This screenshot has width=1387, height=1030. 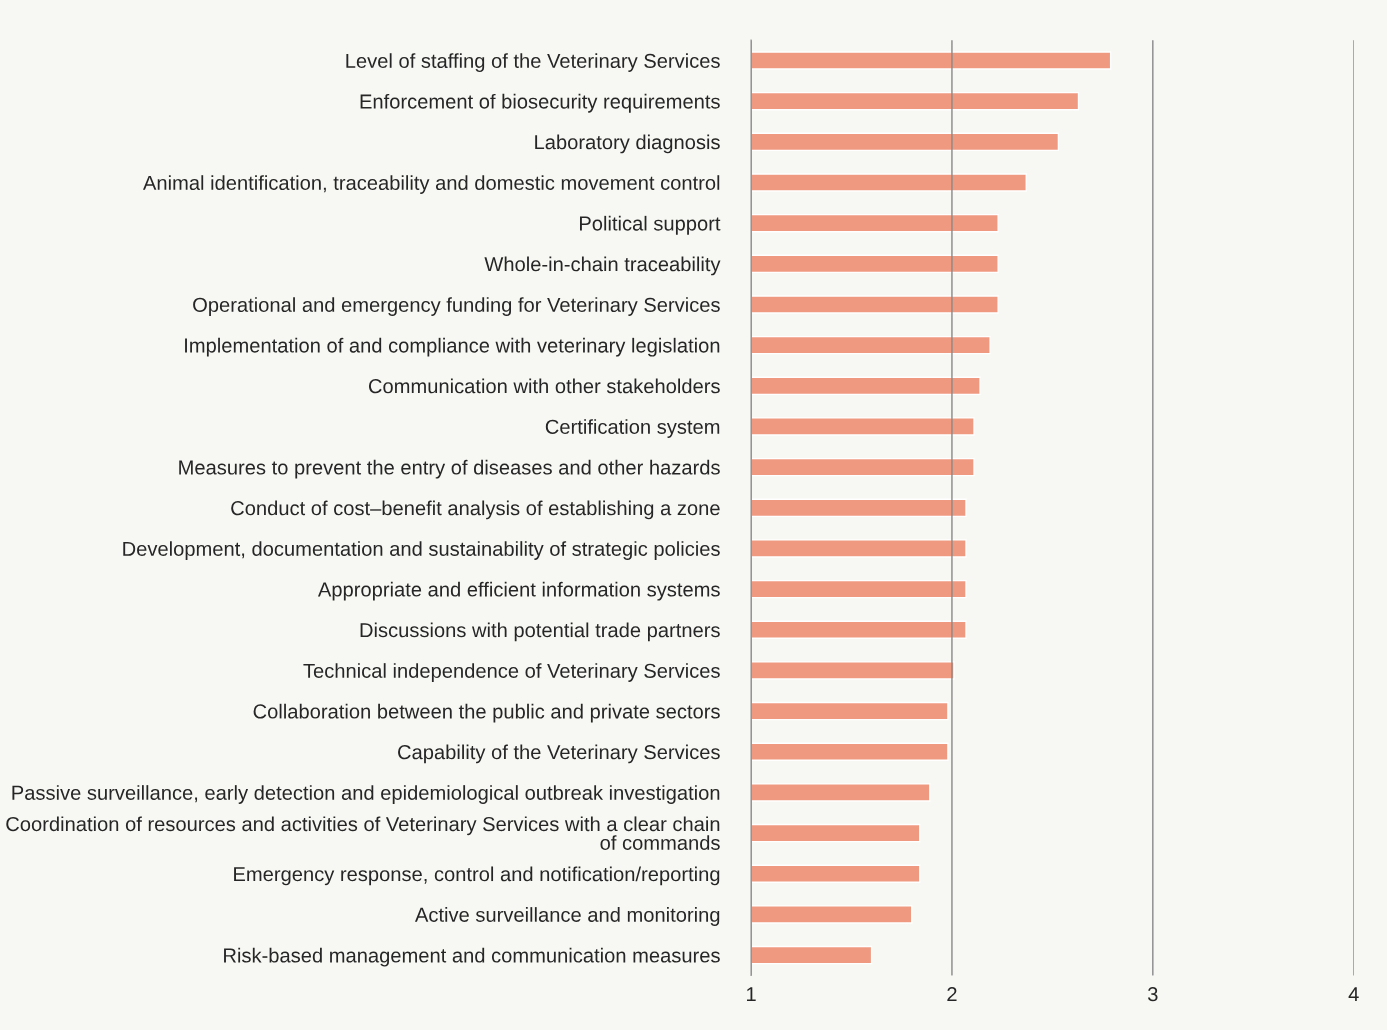 I want to click on y-tick-label: Enforcement of biosecurity requirements, so click(x=540, y=103).